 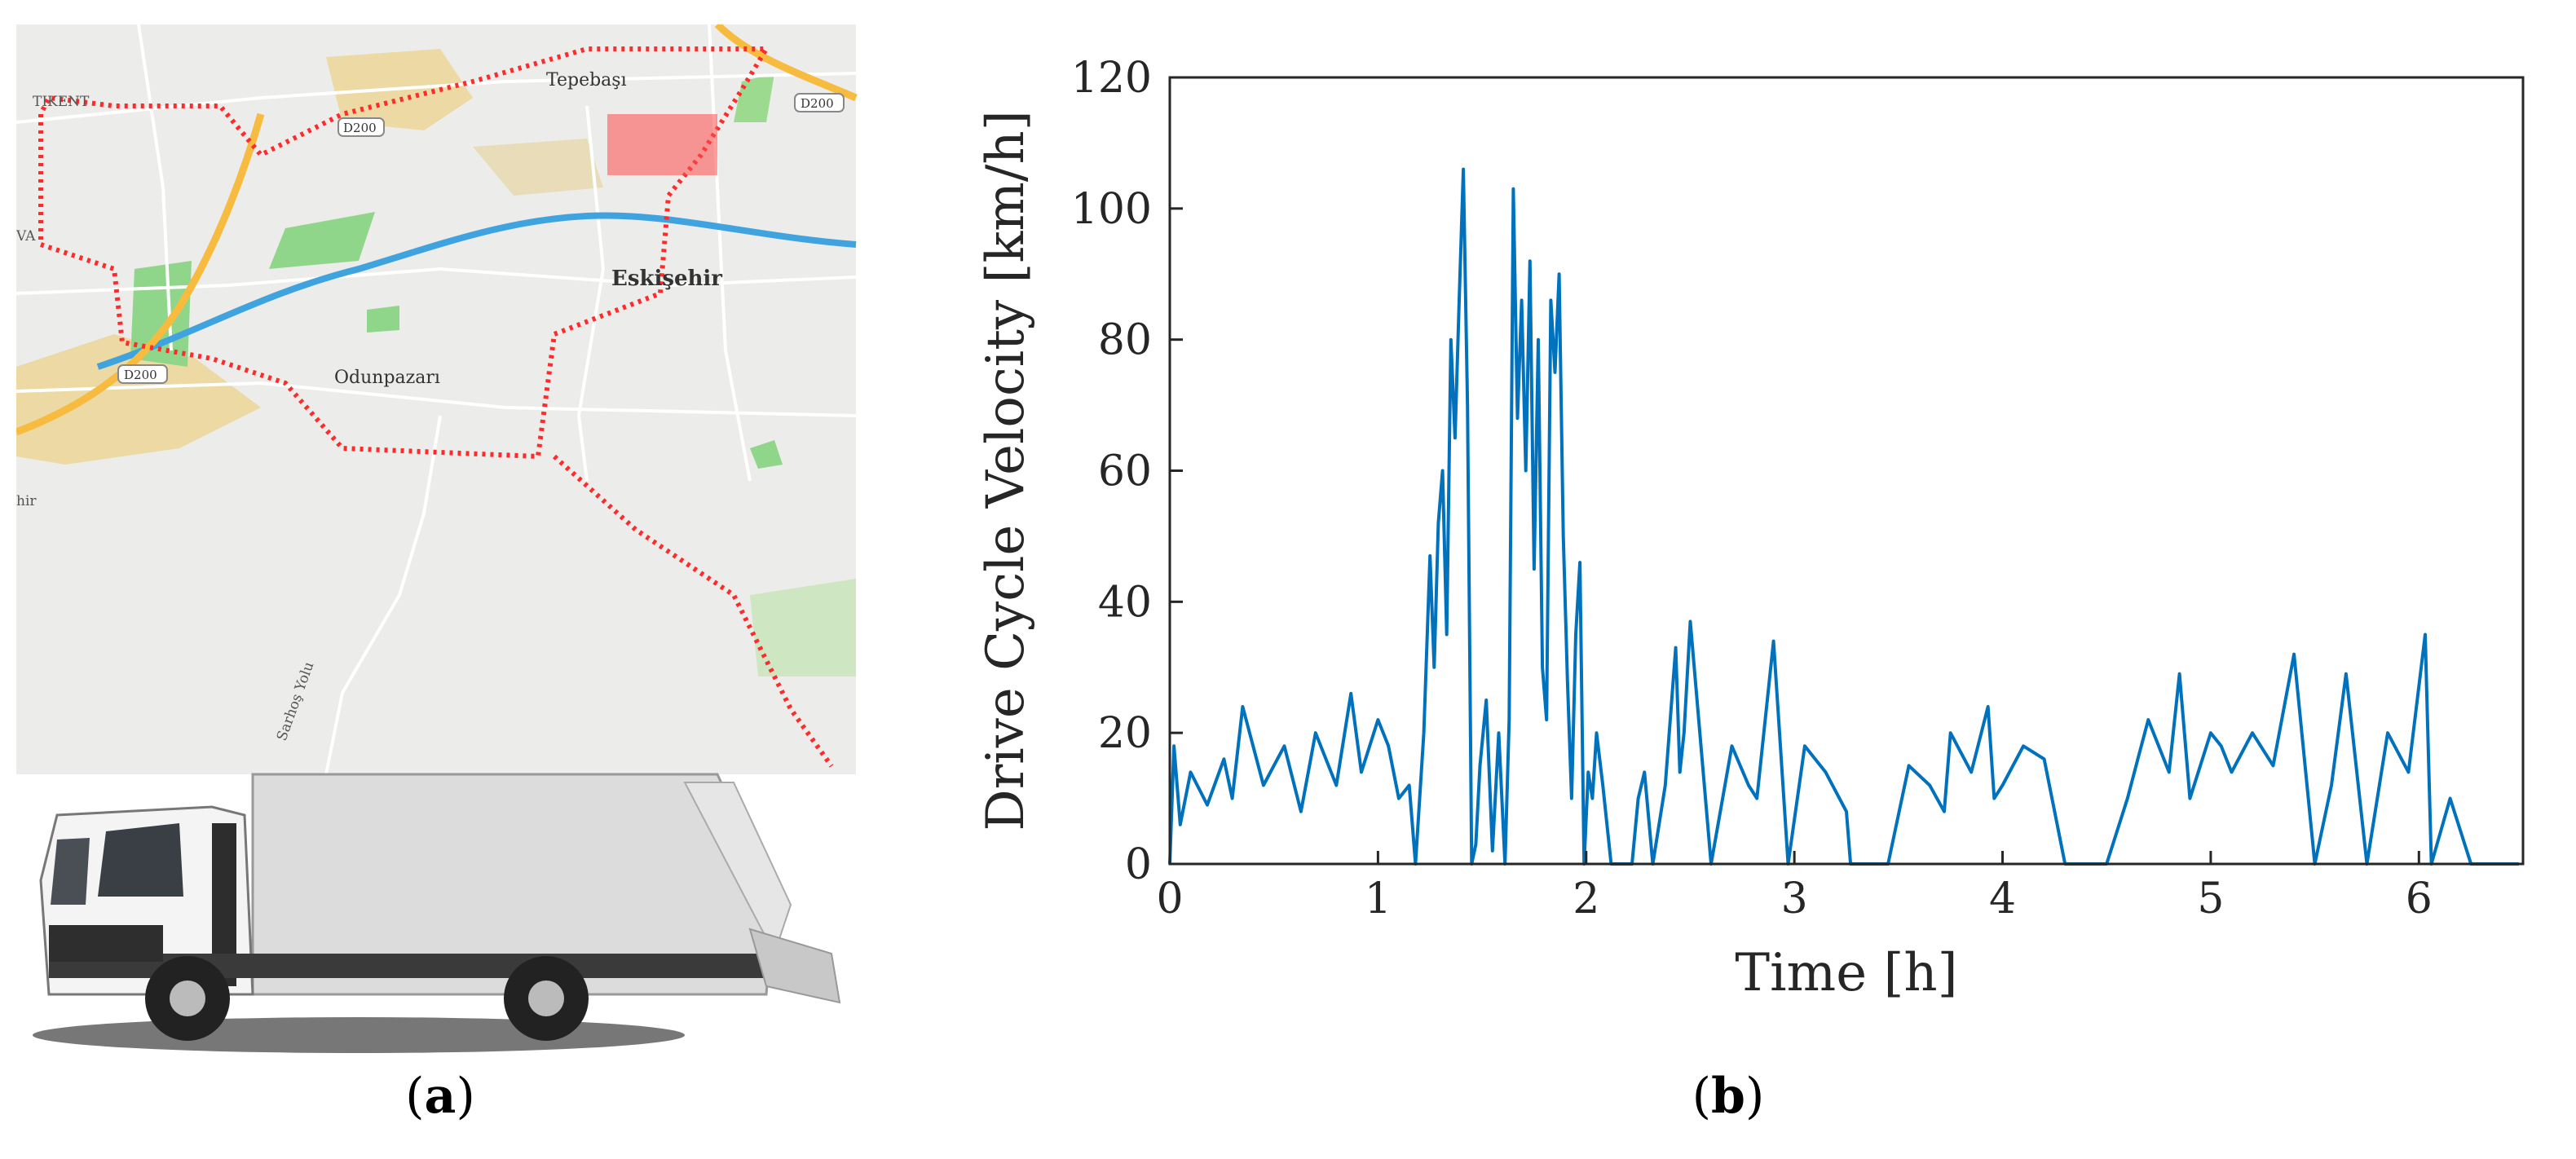 What do you see at coordinates (1125, 340) in the screenshot?
I see `y-tick-label: 80` at bounding box center [1125, 340].